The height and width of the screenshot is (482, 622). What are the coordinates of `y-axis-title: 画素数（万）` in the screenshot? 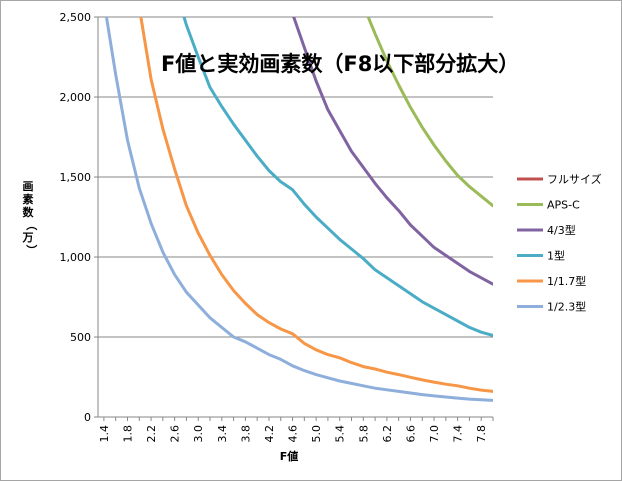 It's located at (30, 218).